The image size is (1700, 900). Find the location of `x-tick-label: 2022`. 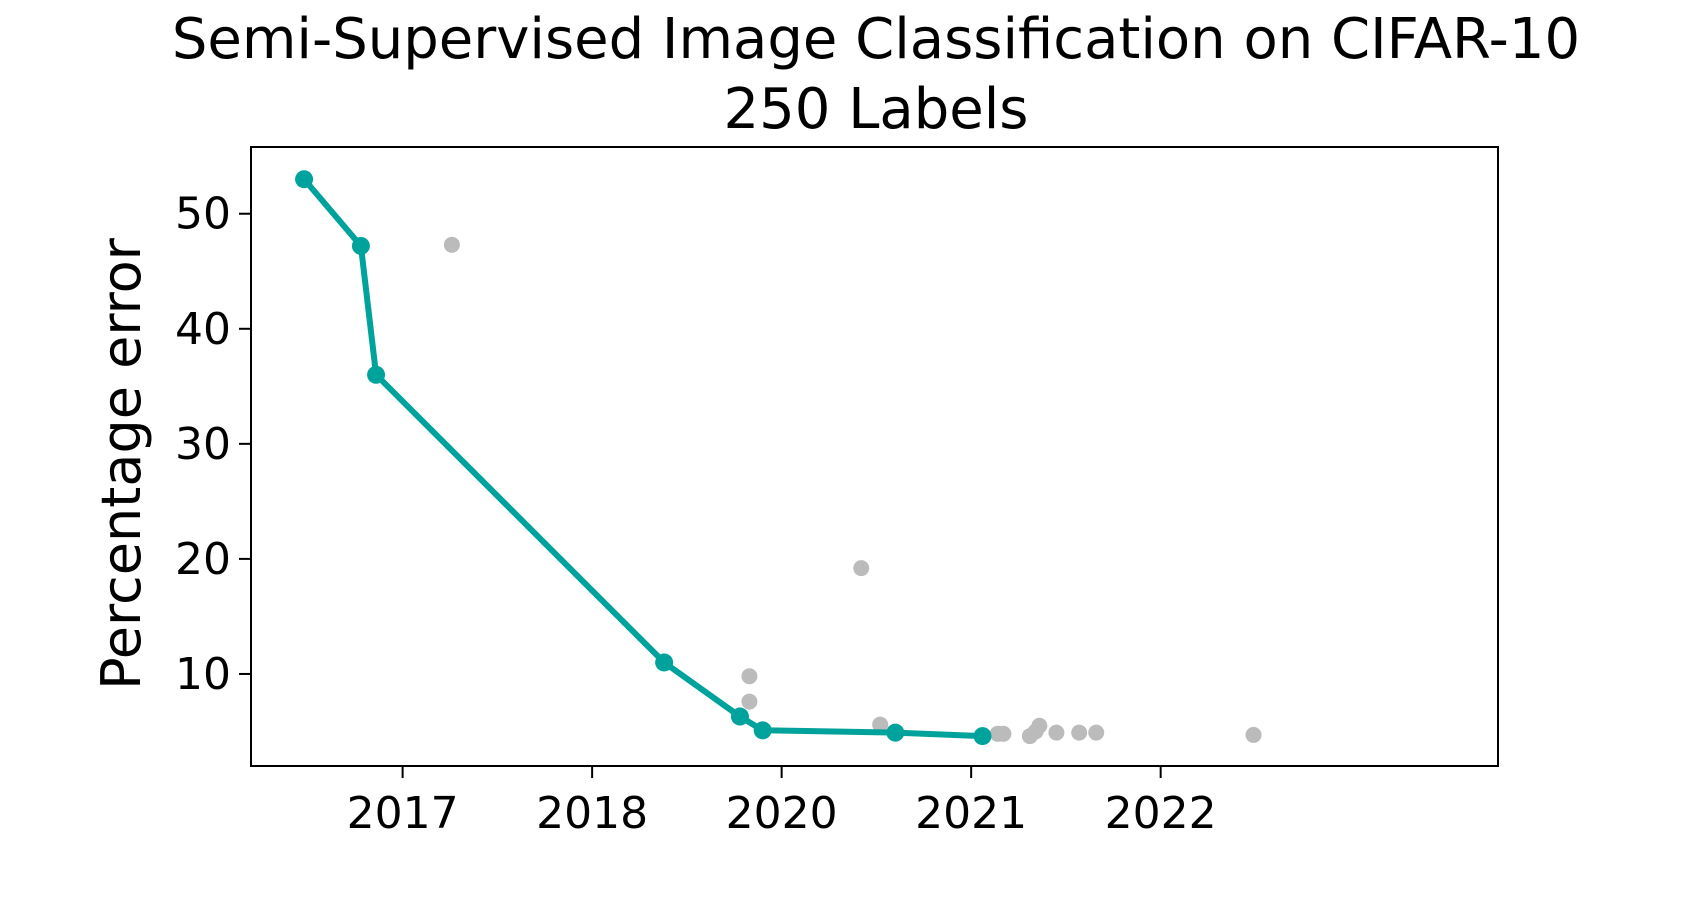

x-tick-label: 2022 is located at coordinates (1161, 813).